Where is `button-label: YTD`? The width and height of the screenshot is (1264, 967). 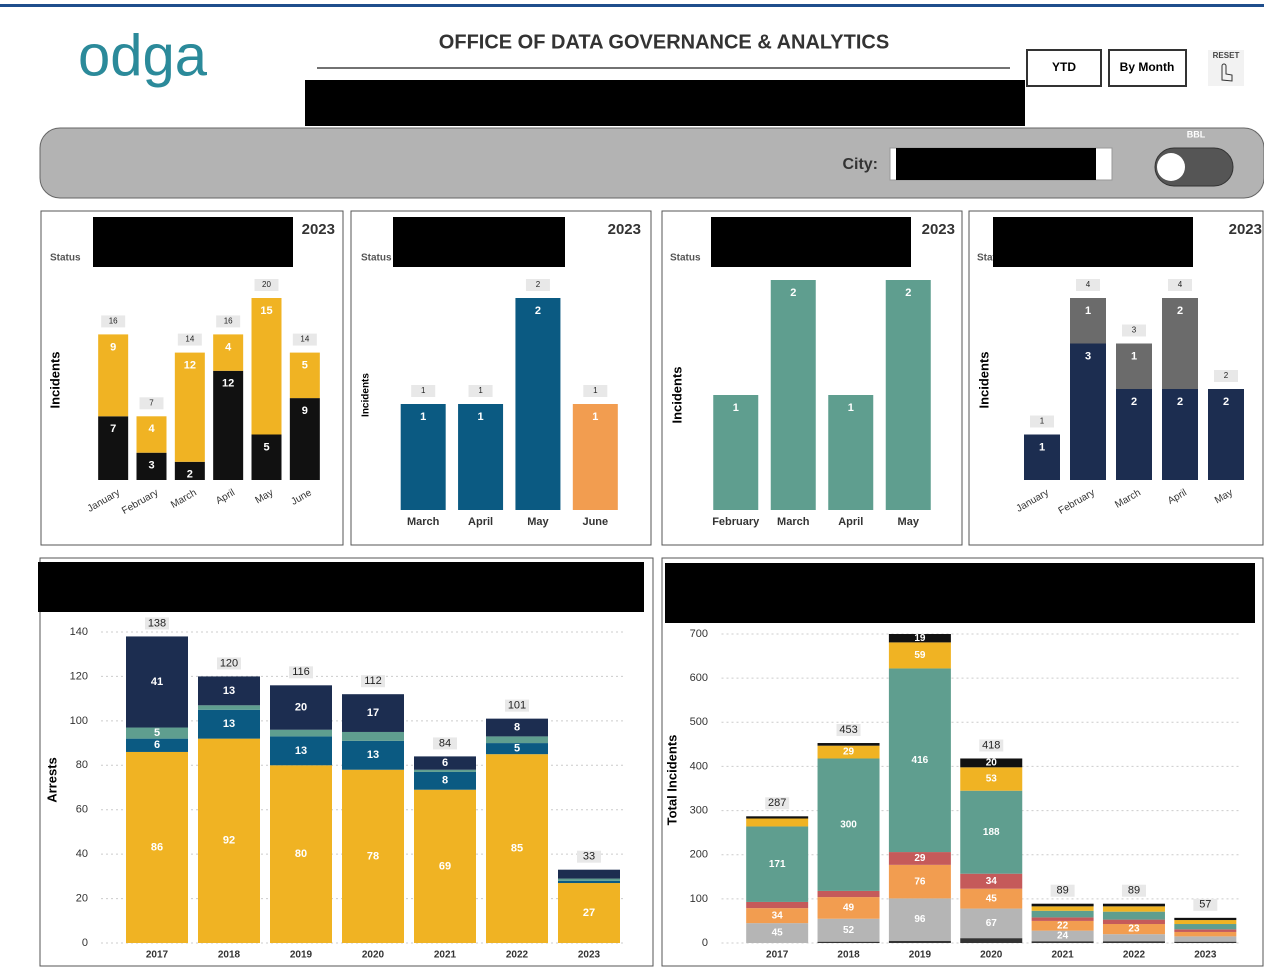
button-label: YTD is located at coordinates (1064, 67).